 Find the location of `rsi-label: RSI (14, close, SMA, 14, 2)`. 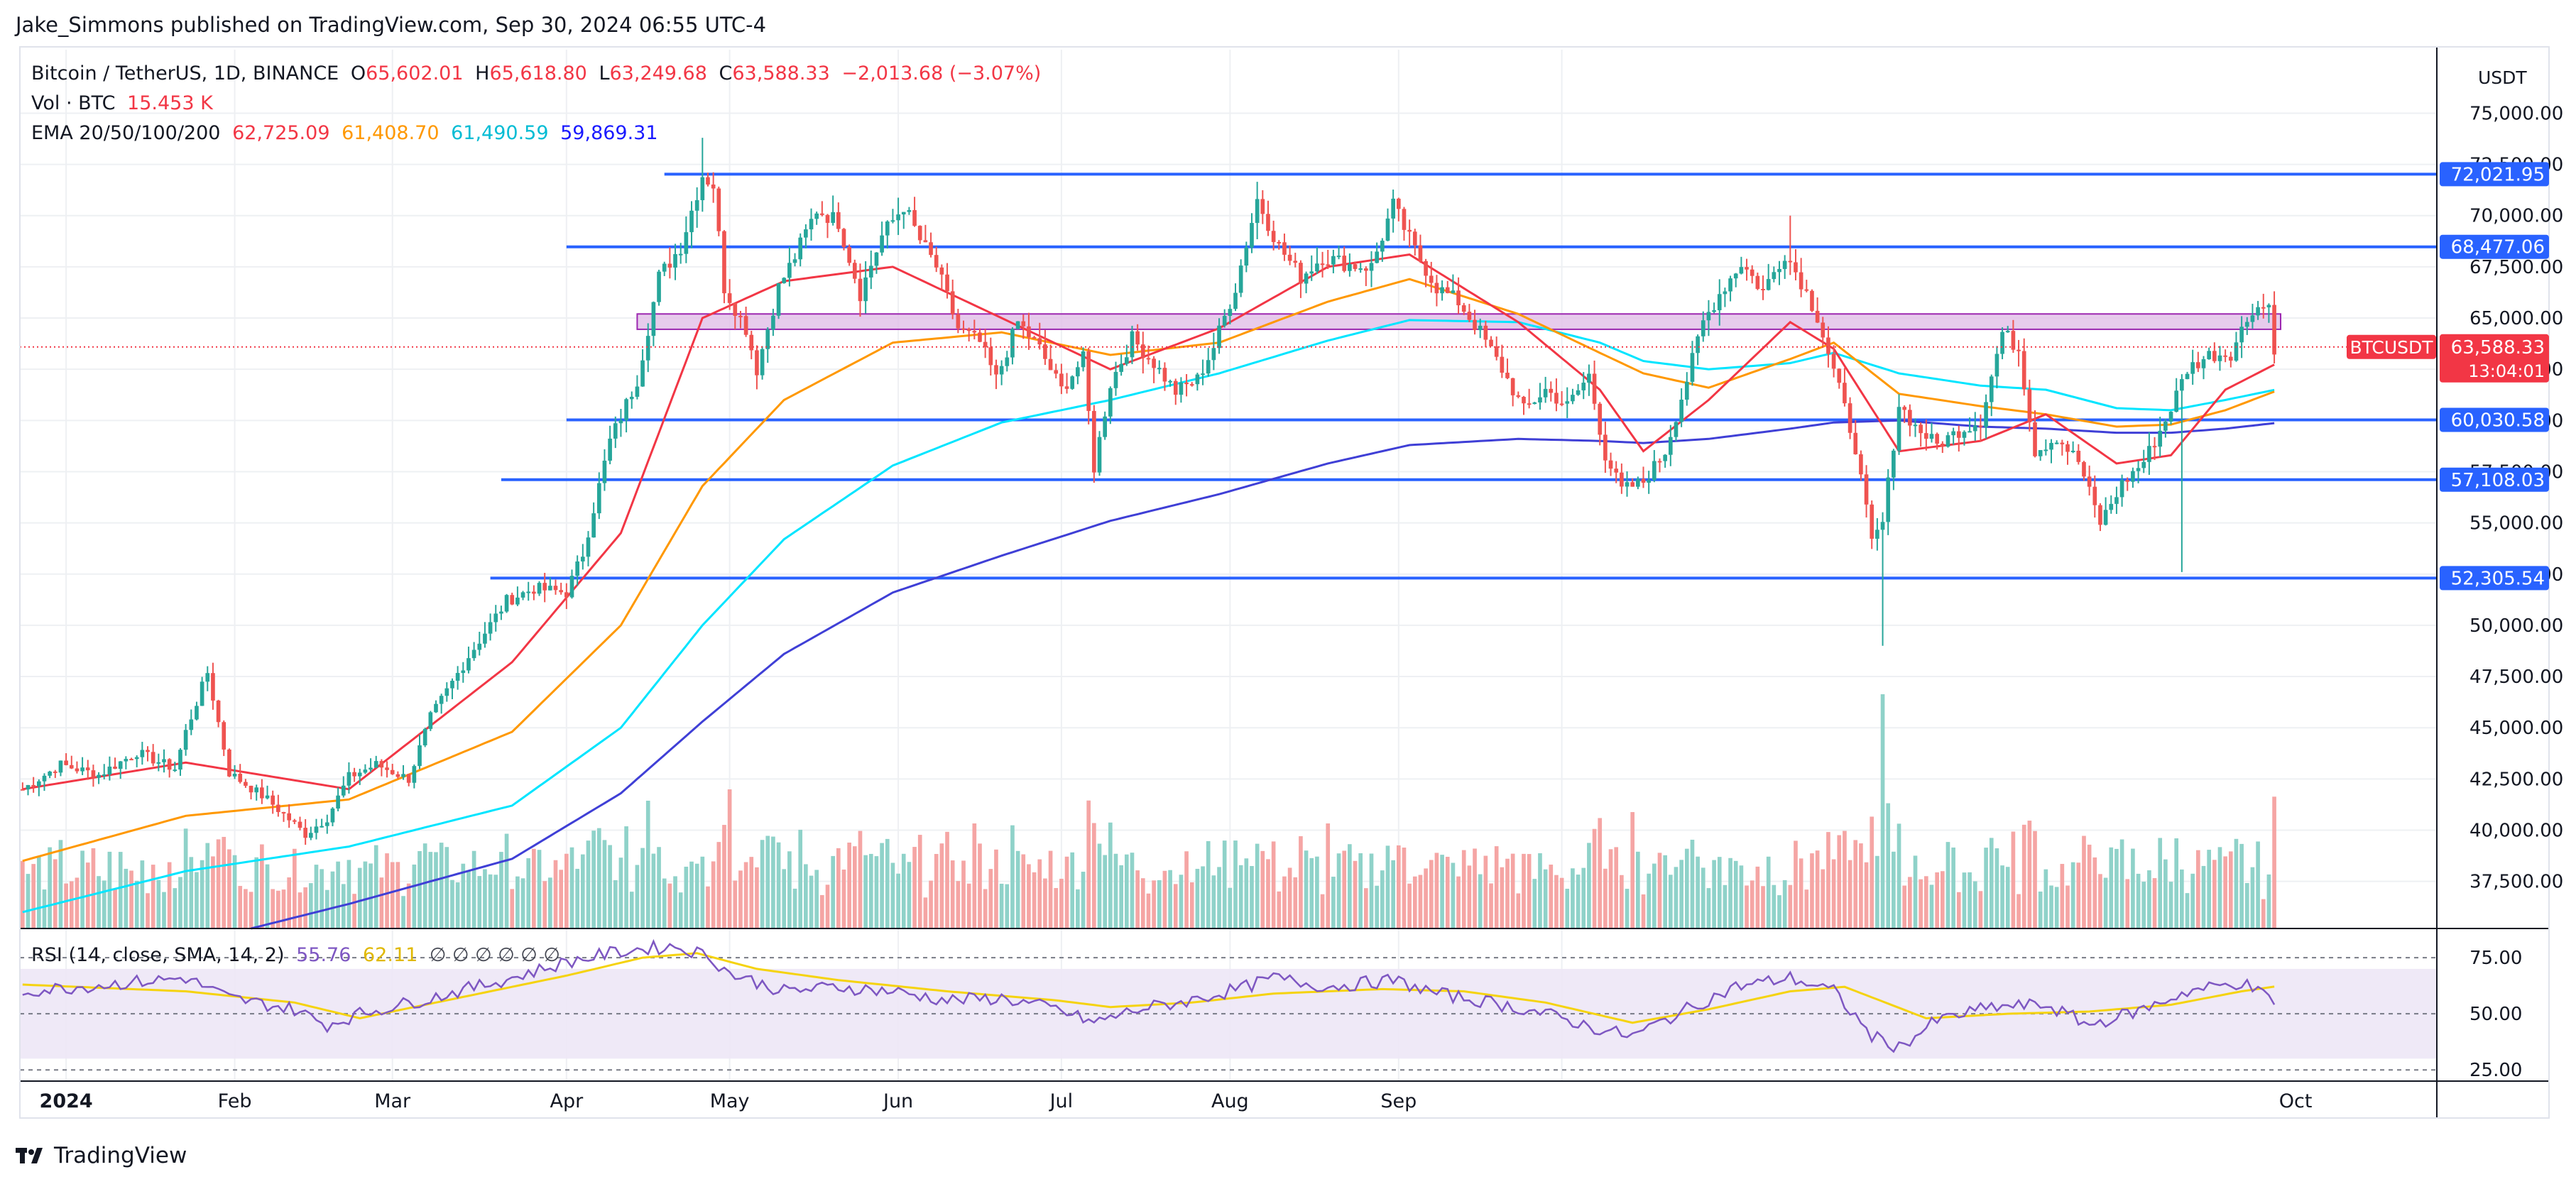

rsi-label: RSI (14, close, SMA, 14, 2) is located at coordinates (158, 955).